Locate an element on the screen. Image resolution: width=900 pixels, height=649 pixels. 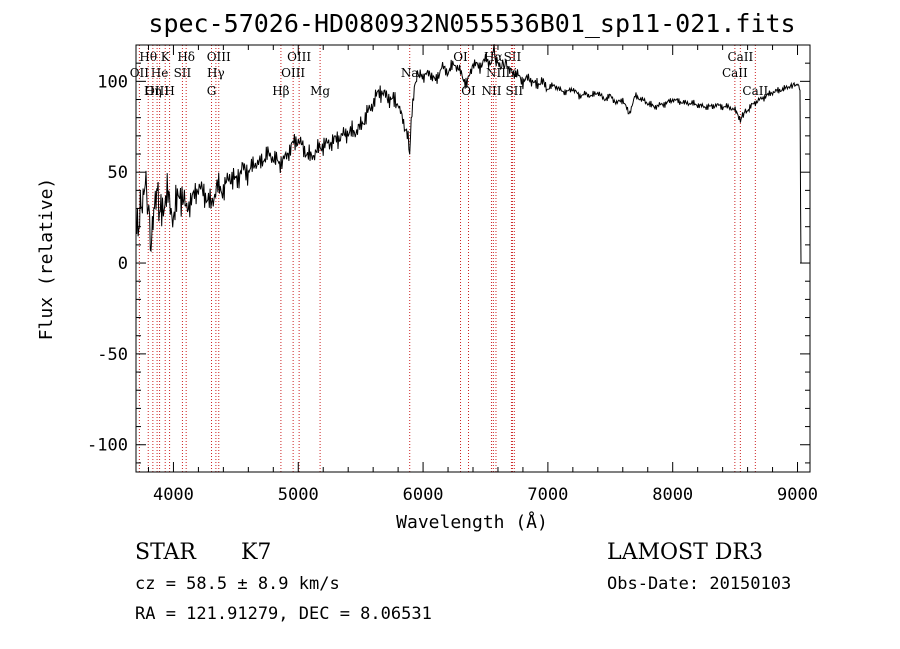
x-tick-label: 9000 is located at coordinates (797, 495).